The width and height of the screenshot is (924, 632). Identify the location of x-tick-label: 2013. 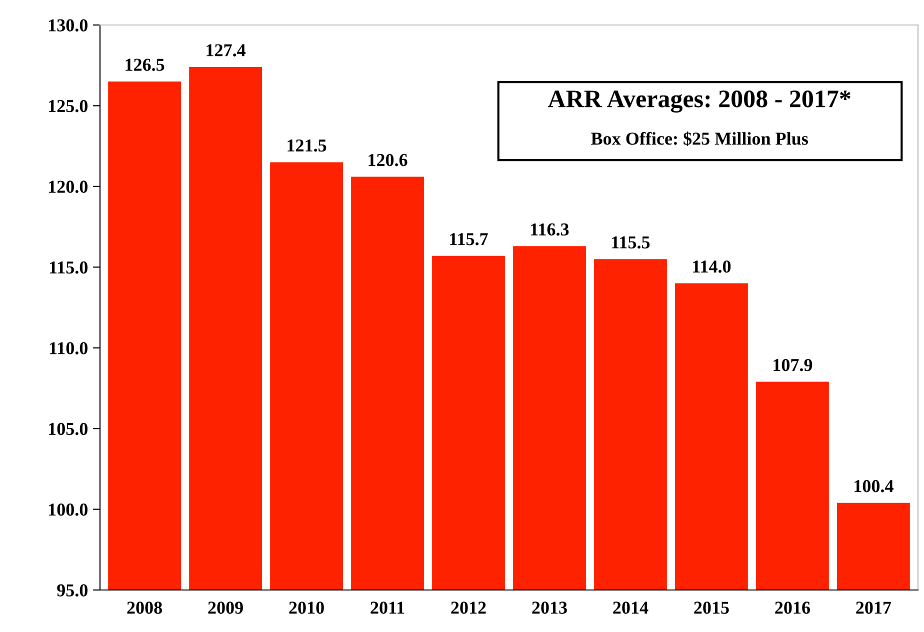
(549, 608).